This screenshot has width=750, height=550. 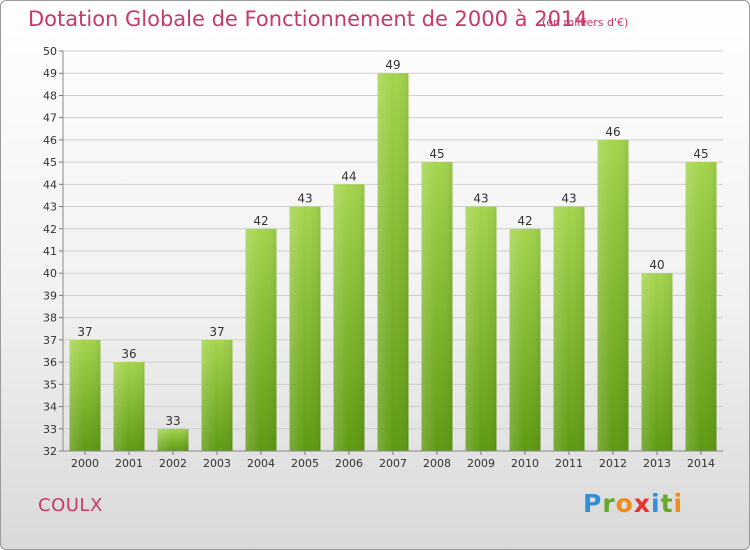 I want to click on data-label-2007: 49, so click(x=392, y=65).